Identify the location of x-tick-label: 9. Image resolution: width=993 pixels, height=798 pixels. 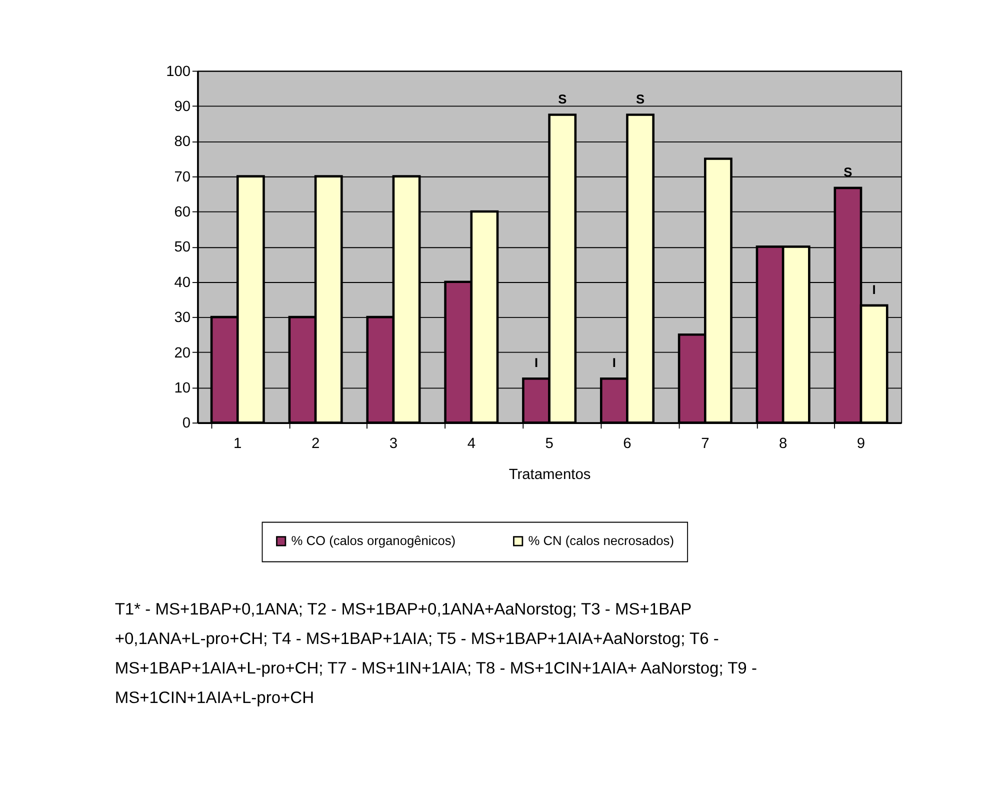
(861, 444).